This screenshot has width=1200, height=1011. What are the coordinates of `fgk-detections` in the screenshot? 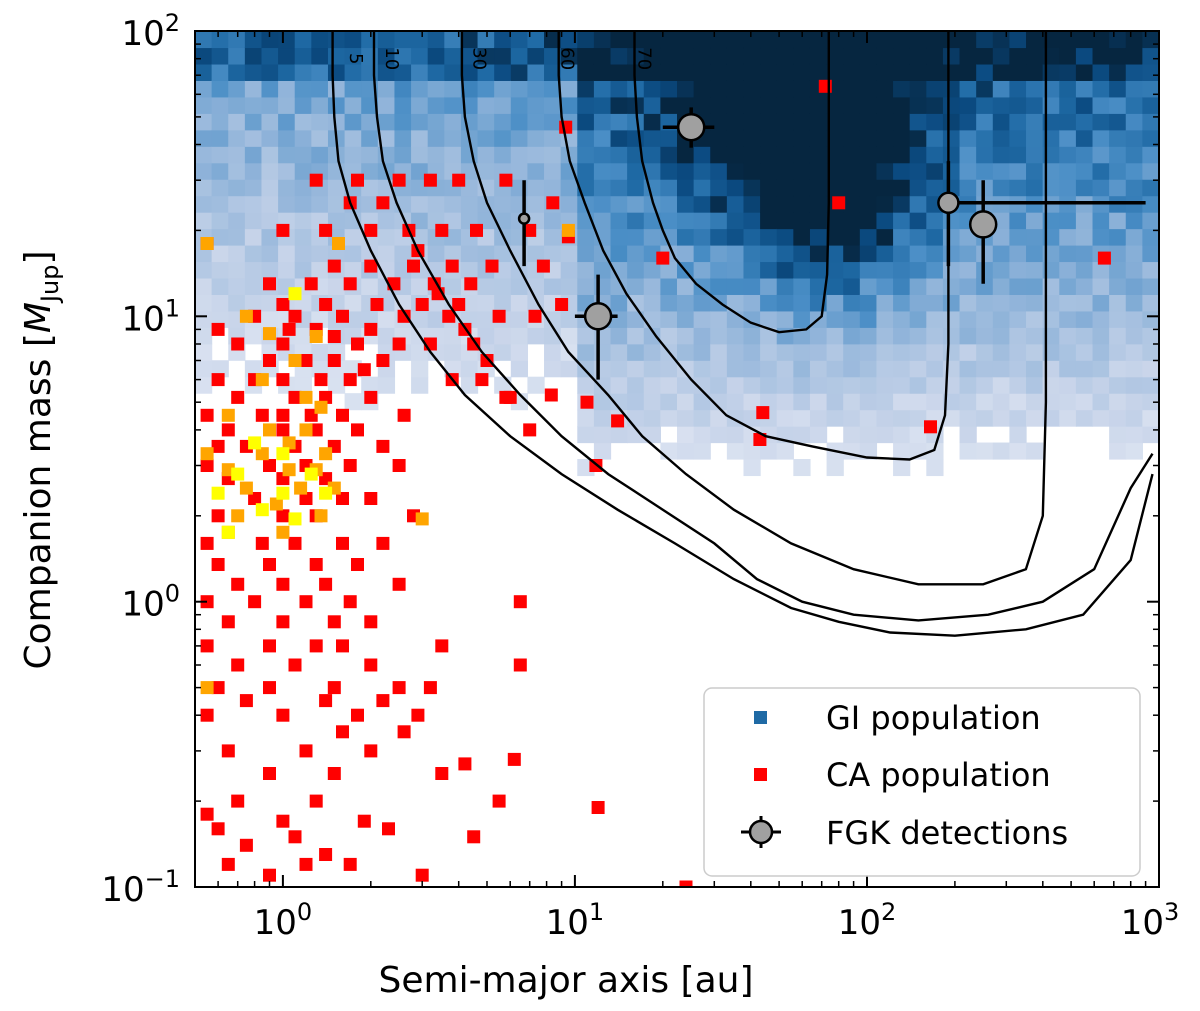 It's located at (831, 243).